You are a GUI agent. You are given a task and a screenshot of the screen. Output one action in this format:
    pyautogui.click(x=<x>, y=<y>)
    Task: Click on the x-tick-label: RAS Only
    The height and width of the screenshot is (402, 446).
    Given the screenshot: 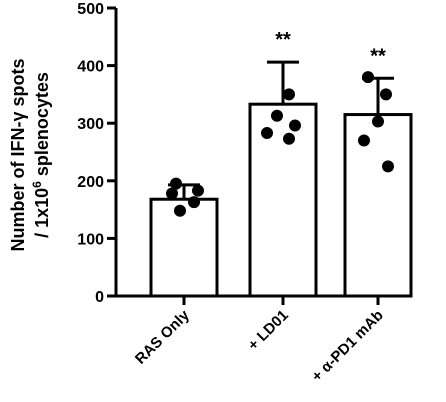 What is the action you would take?
    pyautogui.click(x=162, y=336)
    